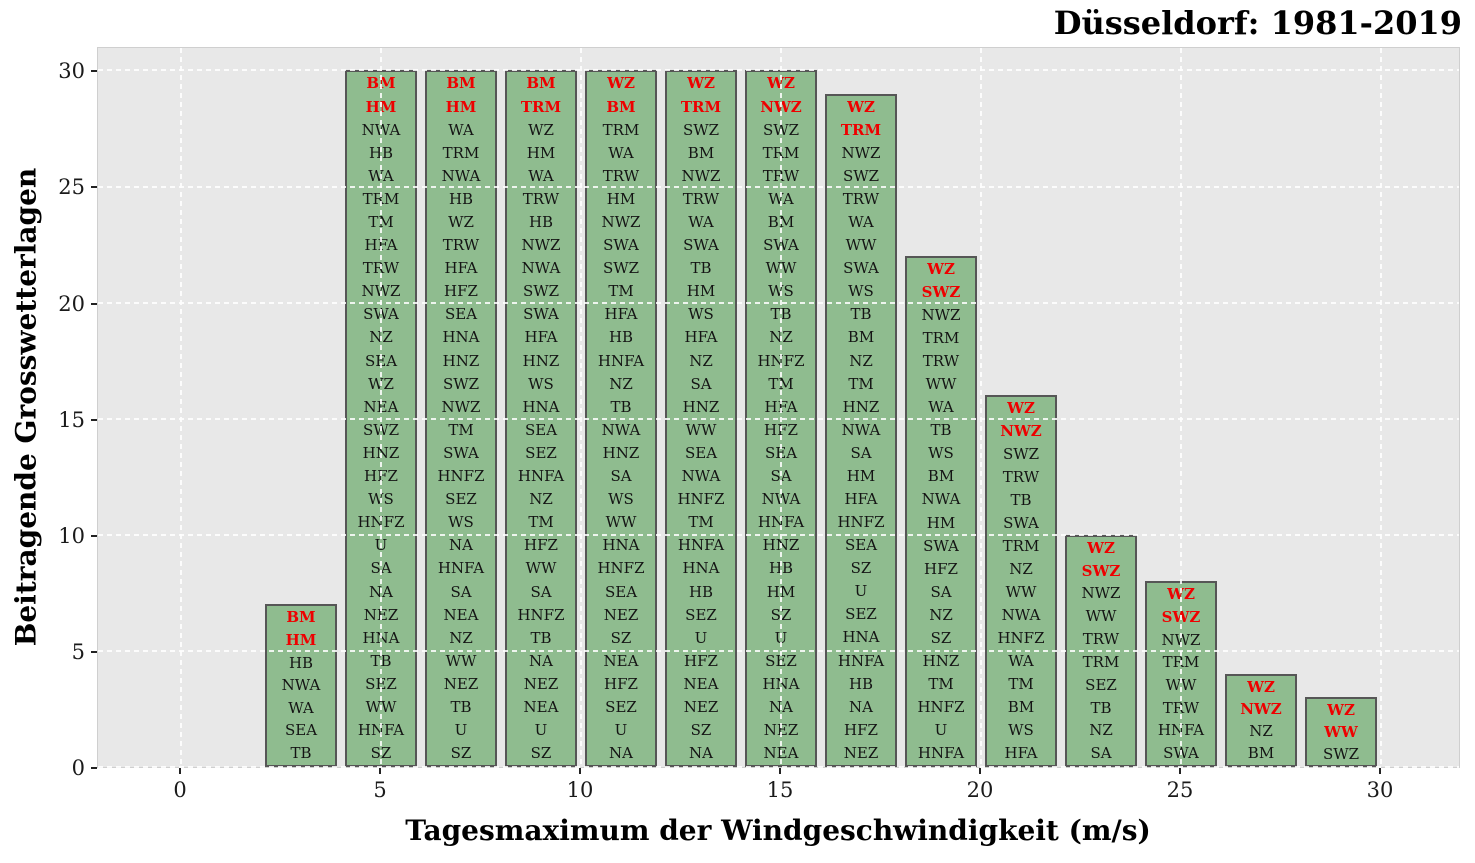  Describe the element at coordinates (580, 771) in the screenshot. I see `x-tick-mark` at that location.